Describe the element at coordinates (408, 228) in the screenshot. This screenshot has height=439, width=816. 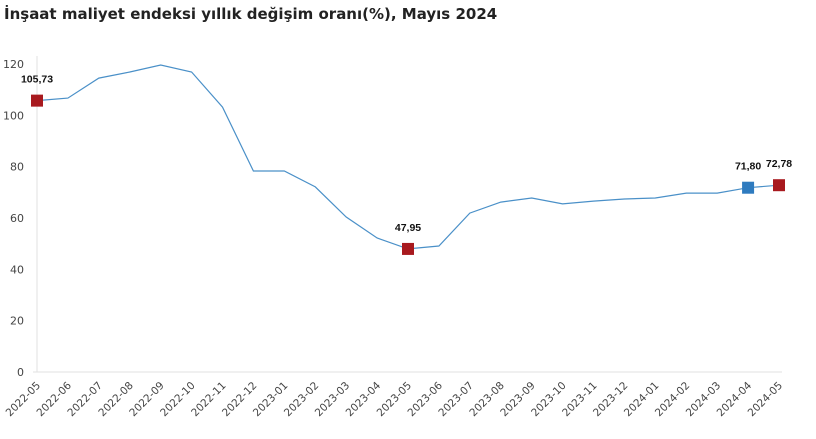
I see `data-label: 47,95` at that location.